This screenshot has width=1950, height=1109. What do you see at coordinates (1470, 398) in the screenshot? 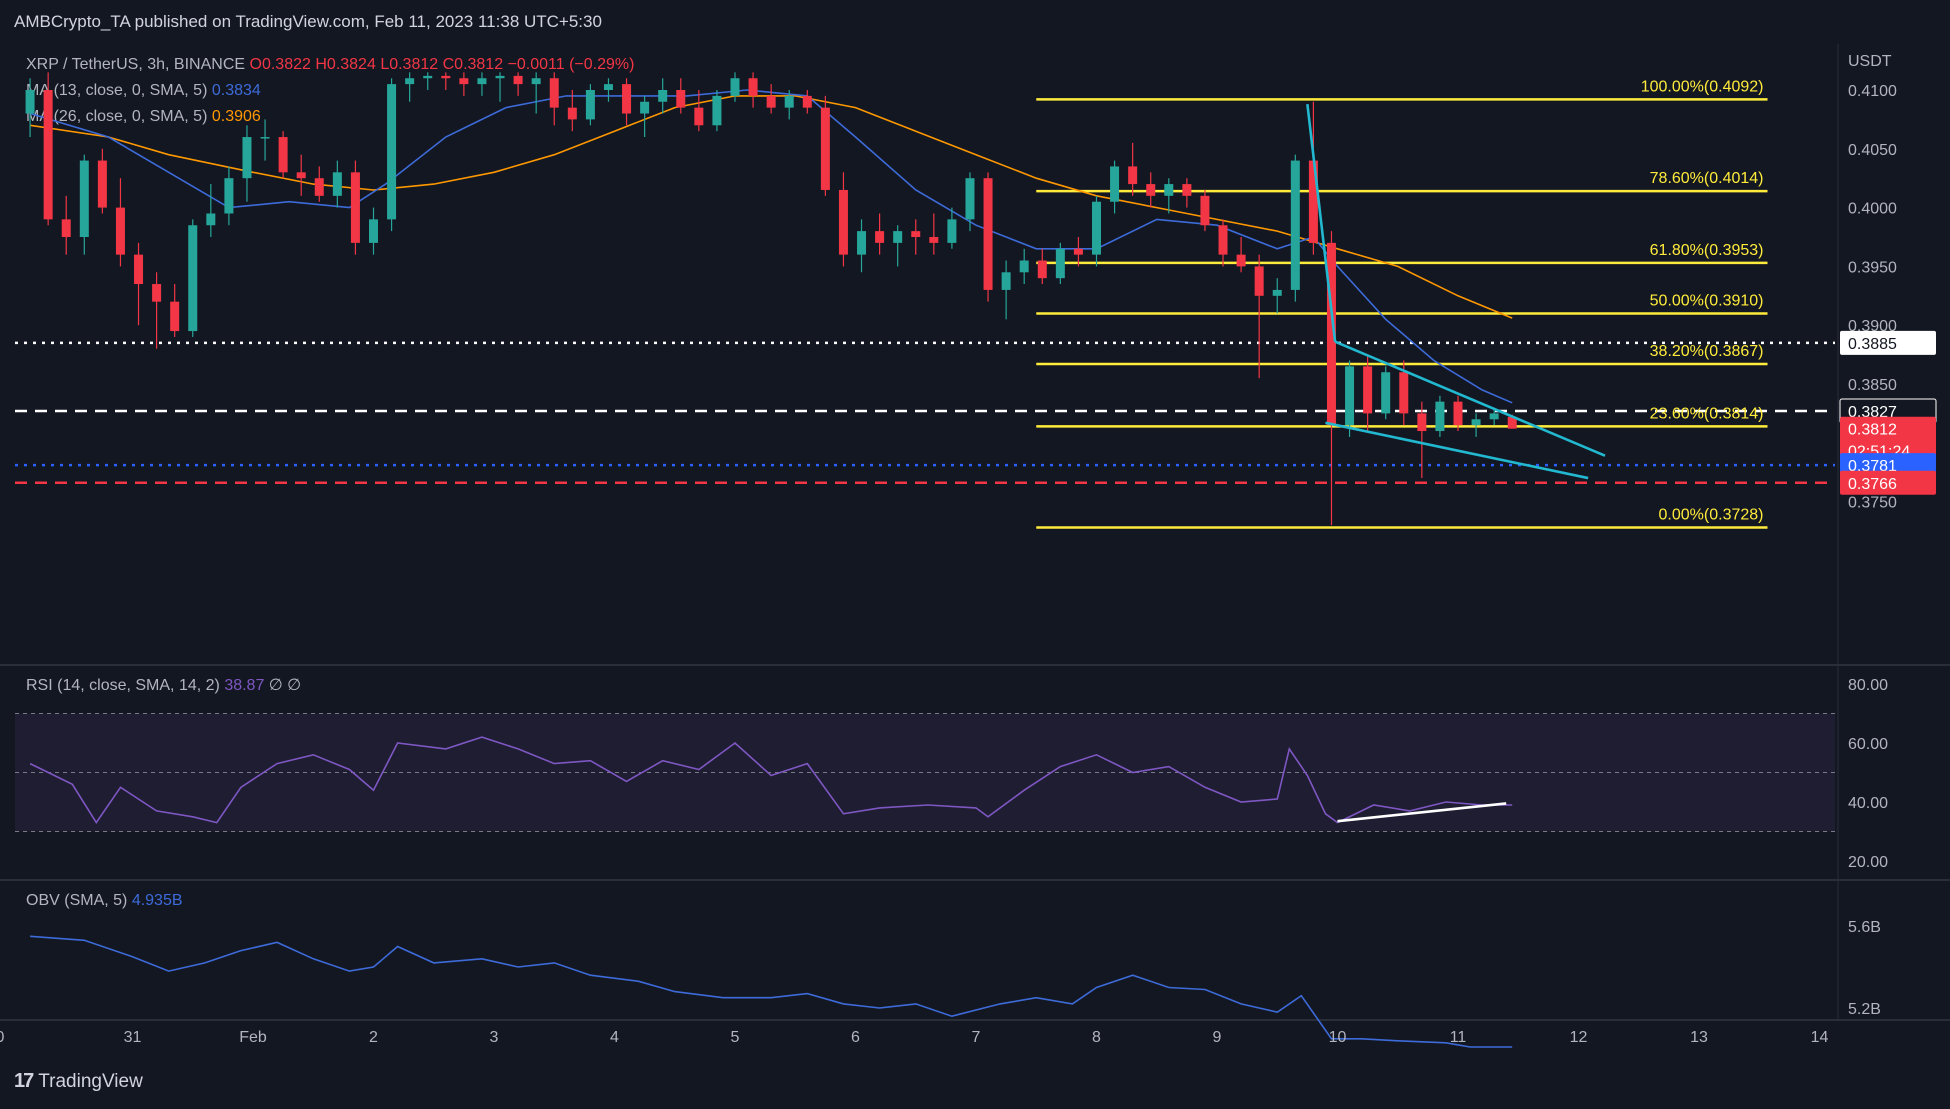
I see `wedge-upper-line` at bounding box center [1470, 398].